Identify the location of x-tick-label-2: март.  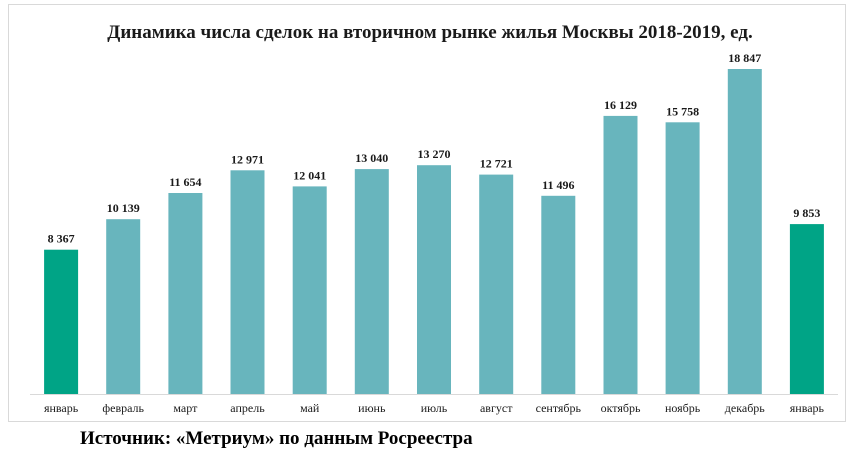
(185, 408).